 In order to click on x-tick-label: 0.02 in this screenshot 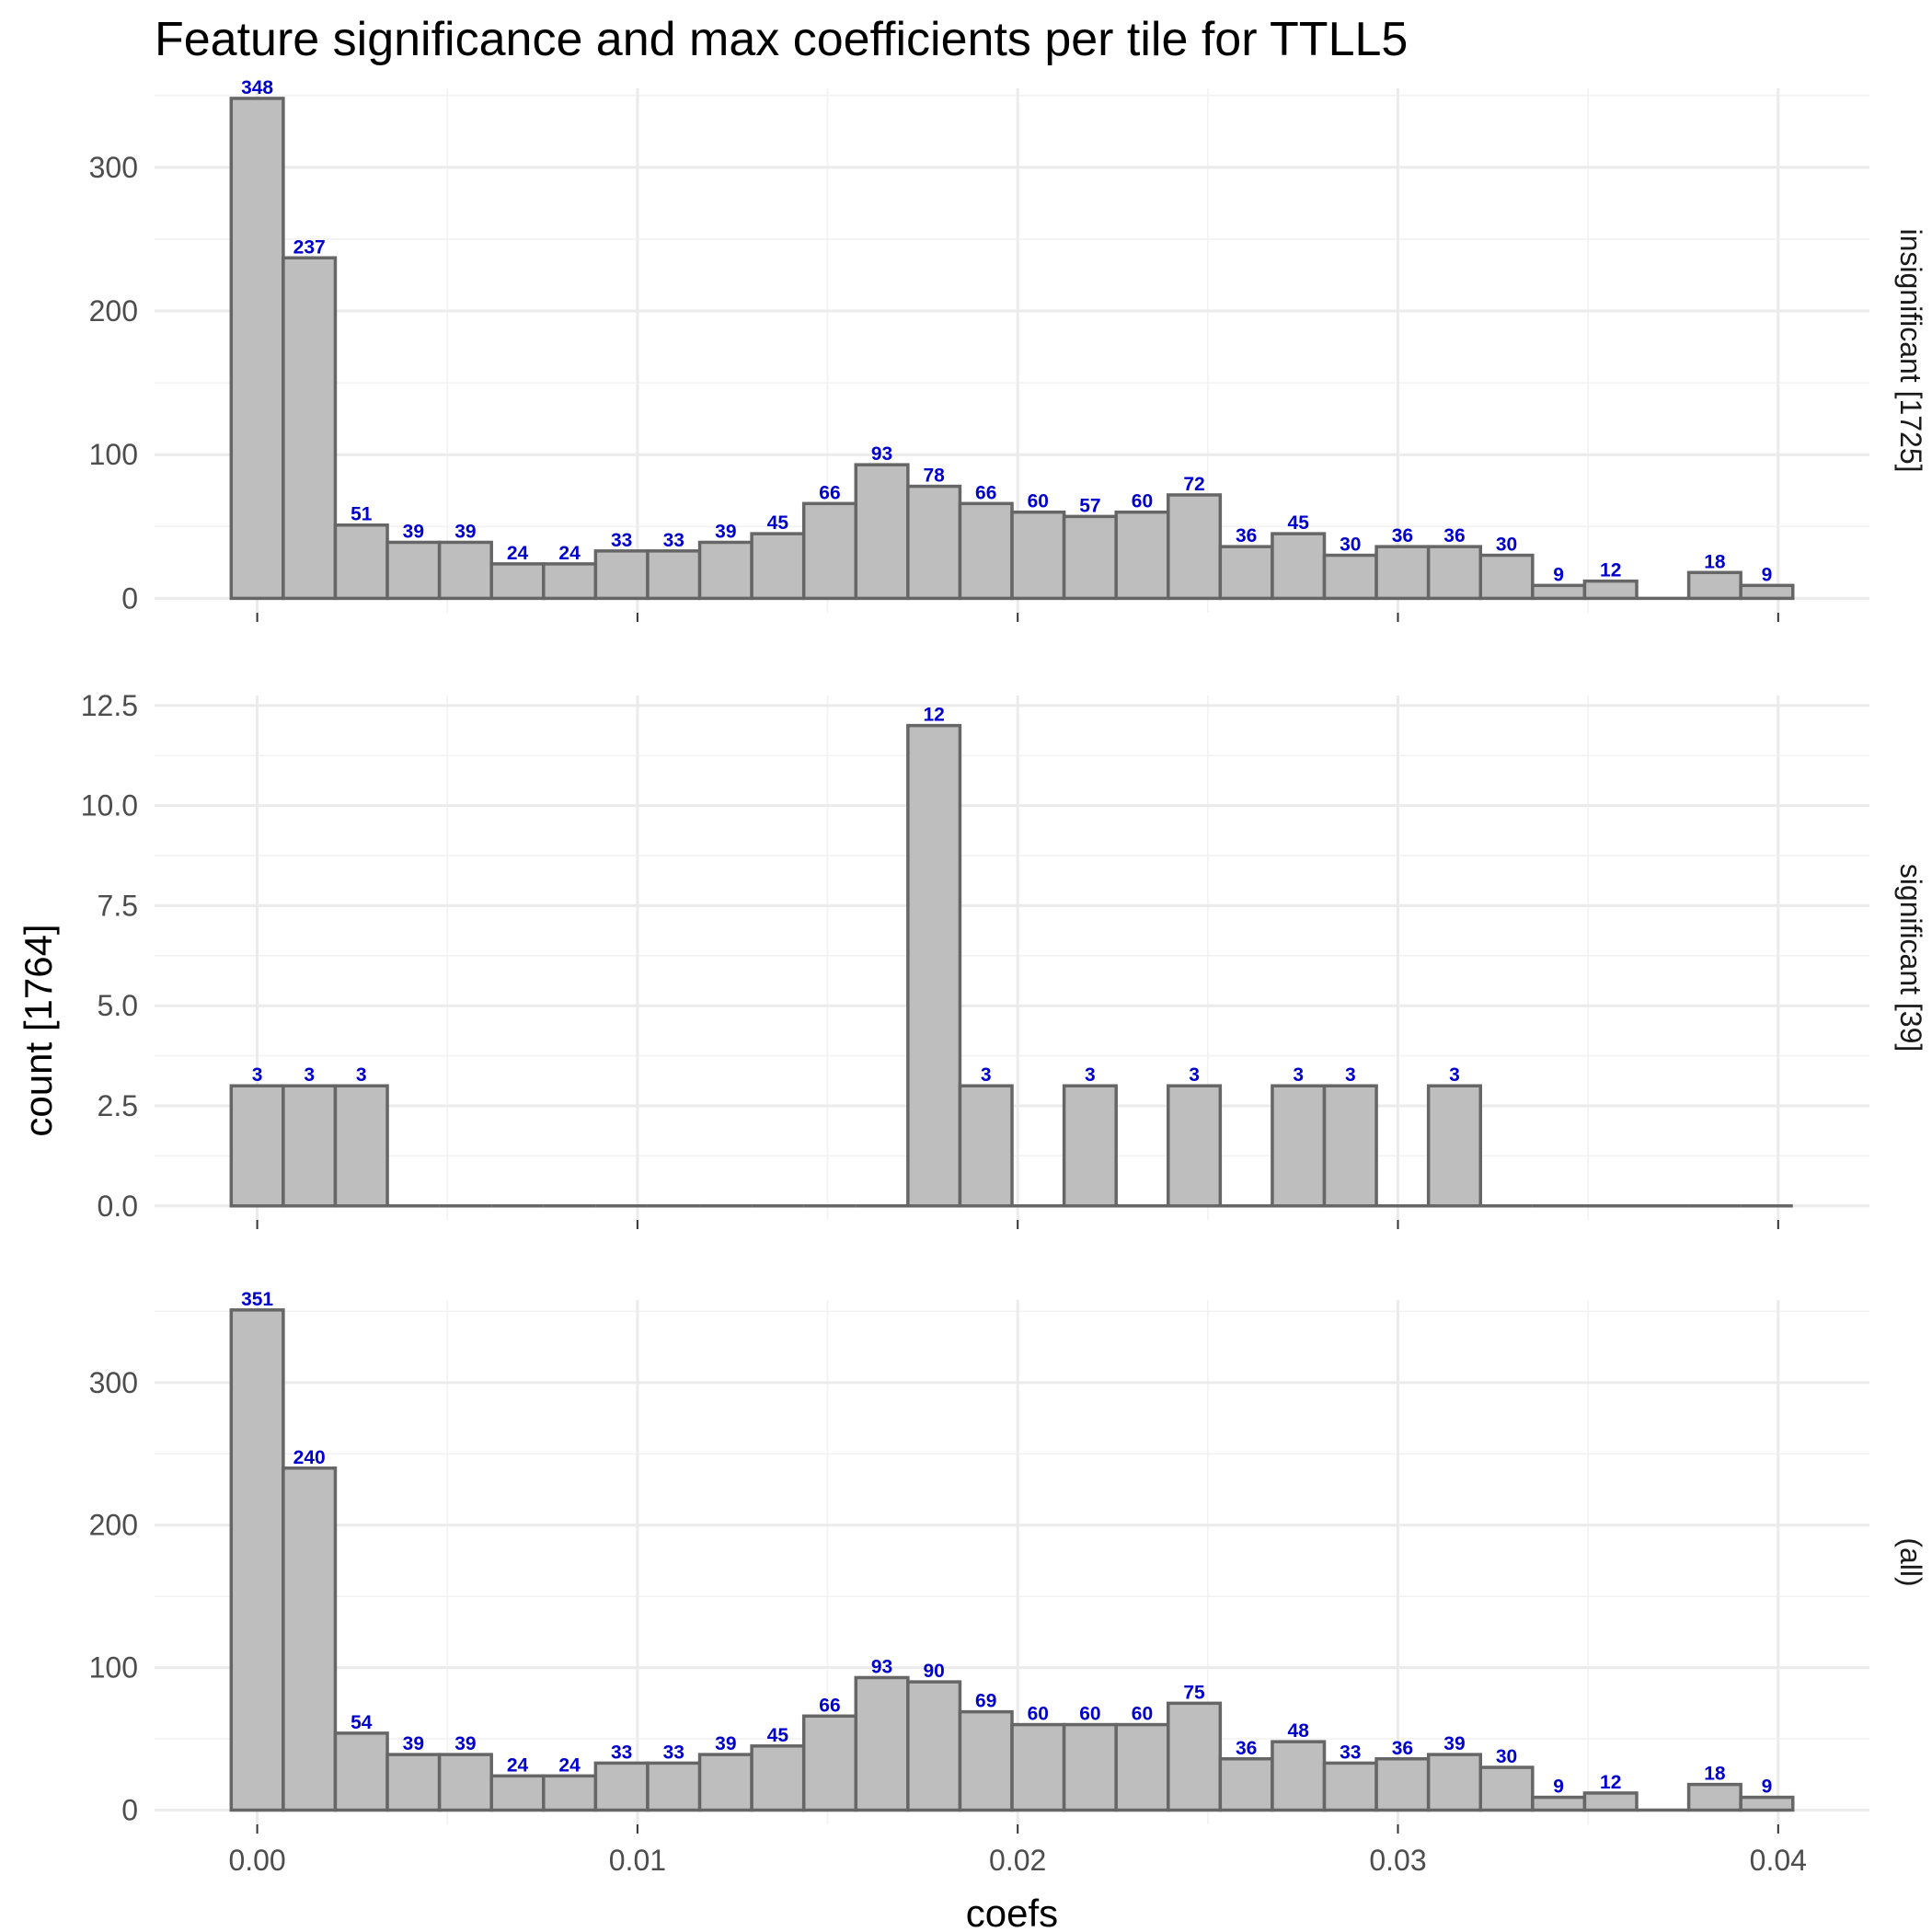, I will do `click(1018, 1860)`.